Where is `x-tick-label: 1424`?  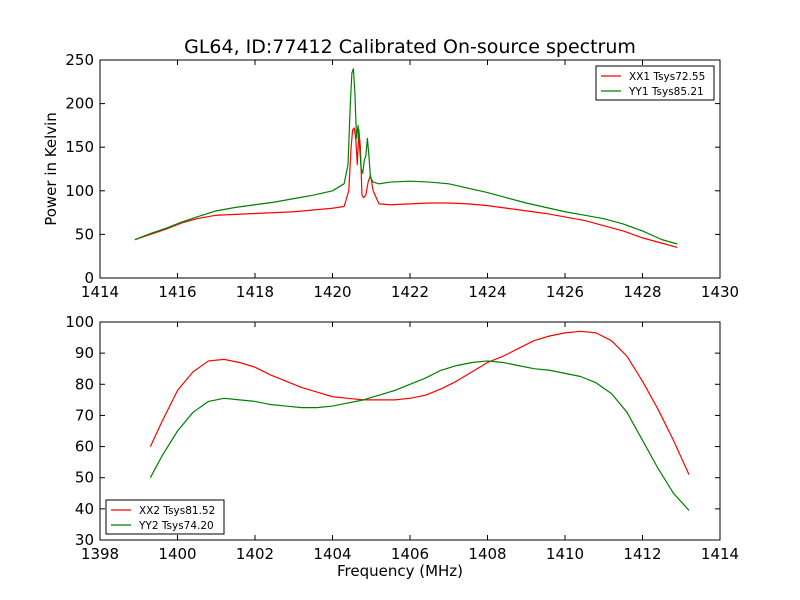
x-tick-label: 1424 is located at coordinates (487, 292).